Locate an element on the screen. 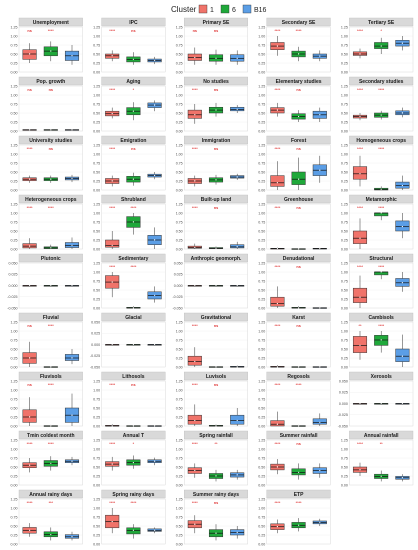  panel-title: Metamorphic is located at coordinates (381, 200).